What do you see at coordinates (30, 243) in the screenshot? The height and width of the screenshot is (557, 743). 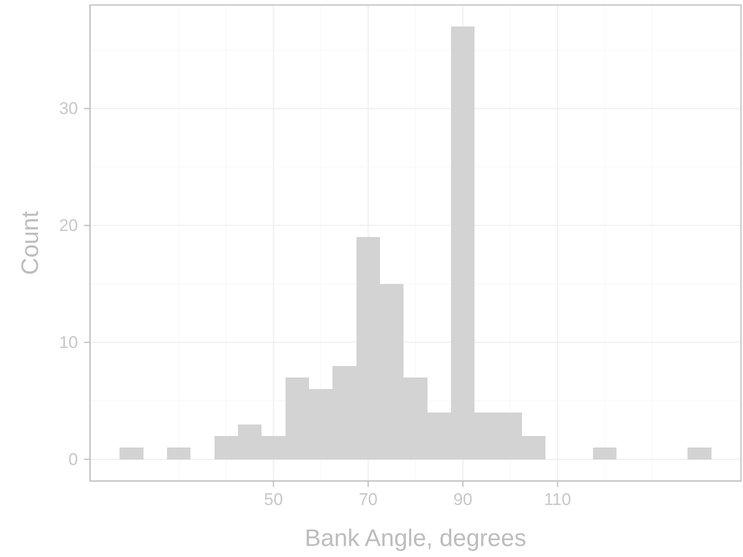 I see `y-axis-title: Count` at bounding box center [30, 243].